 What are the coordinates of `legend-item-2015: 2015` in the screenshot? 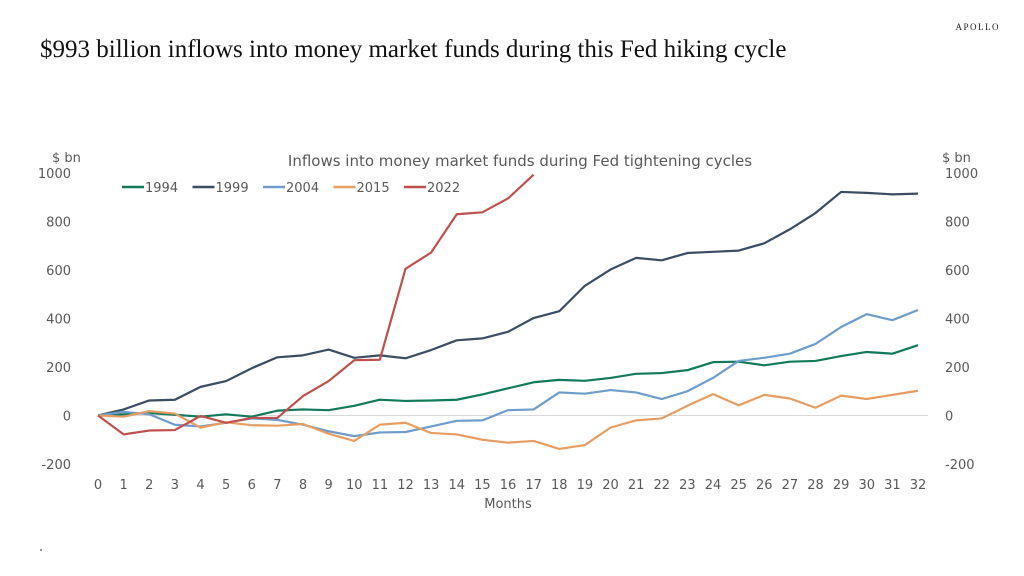 It's located at (361, 188).